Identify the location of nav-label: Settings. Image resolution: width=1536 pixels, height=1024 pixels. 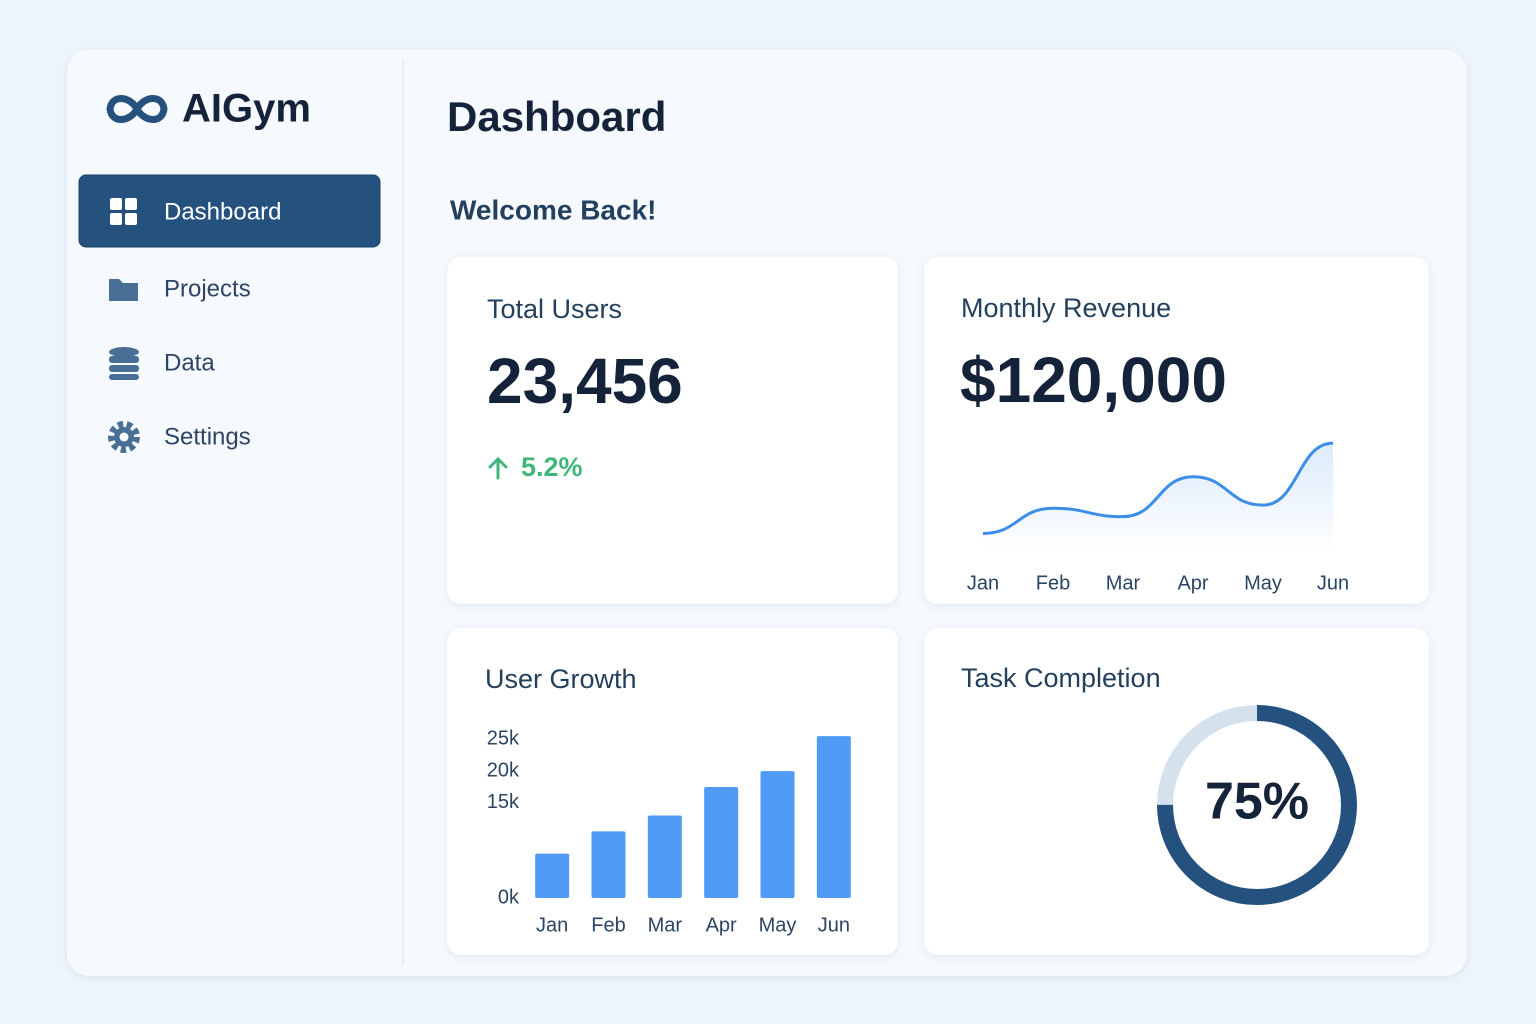
(207, 436).